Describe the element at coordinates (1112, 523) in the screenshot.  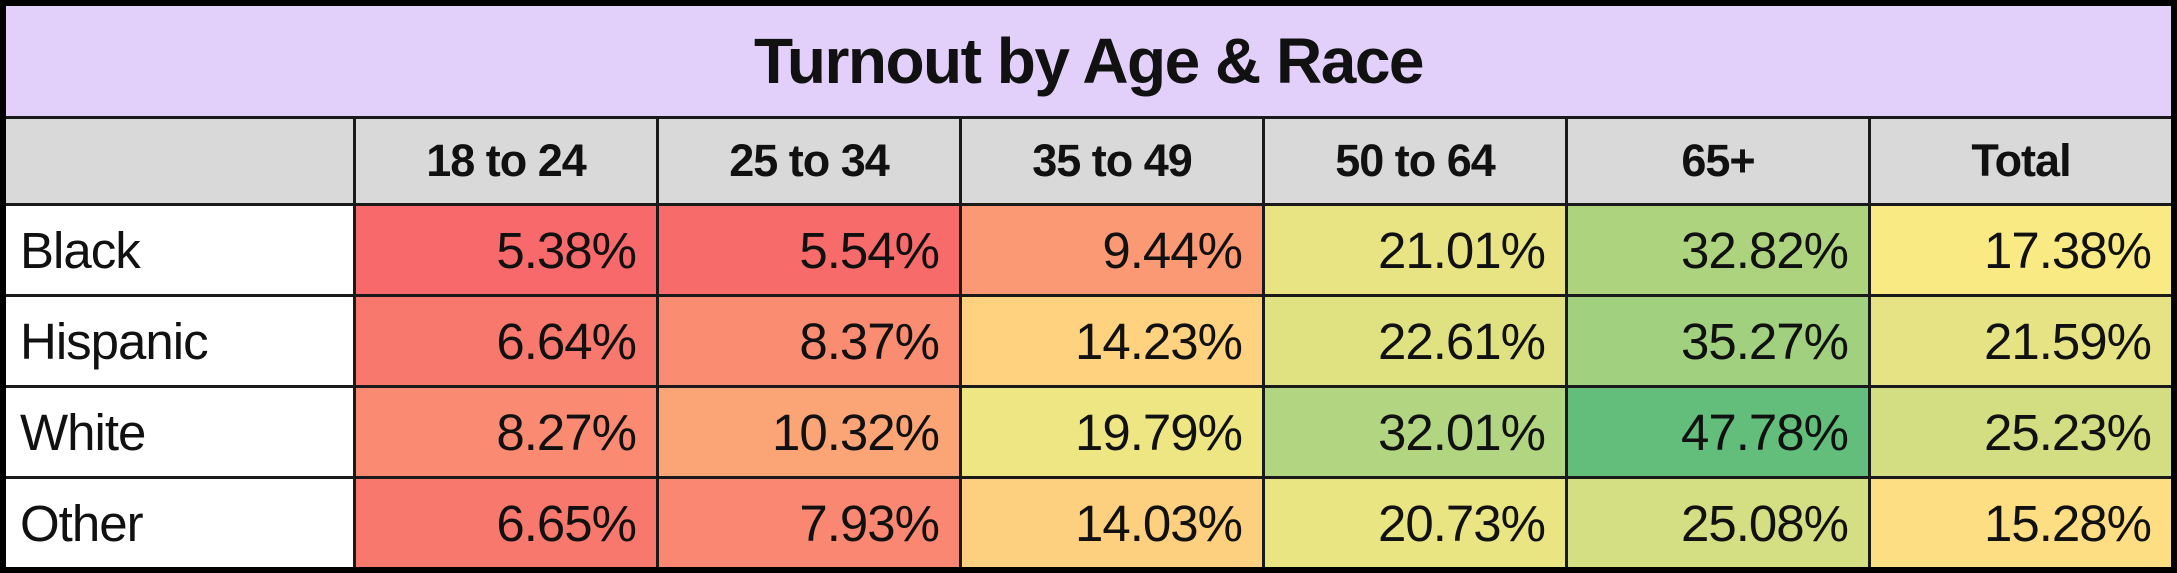
I see `data-cell: 14.03%` at that location.